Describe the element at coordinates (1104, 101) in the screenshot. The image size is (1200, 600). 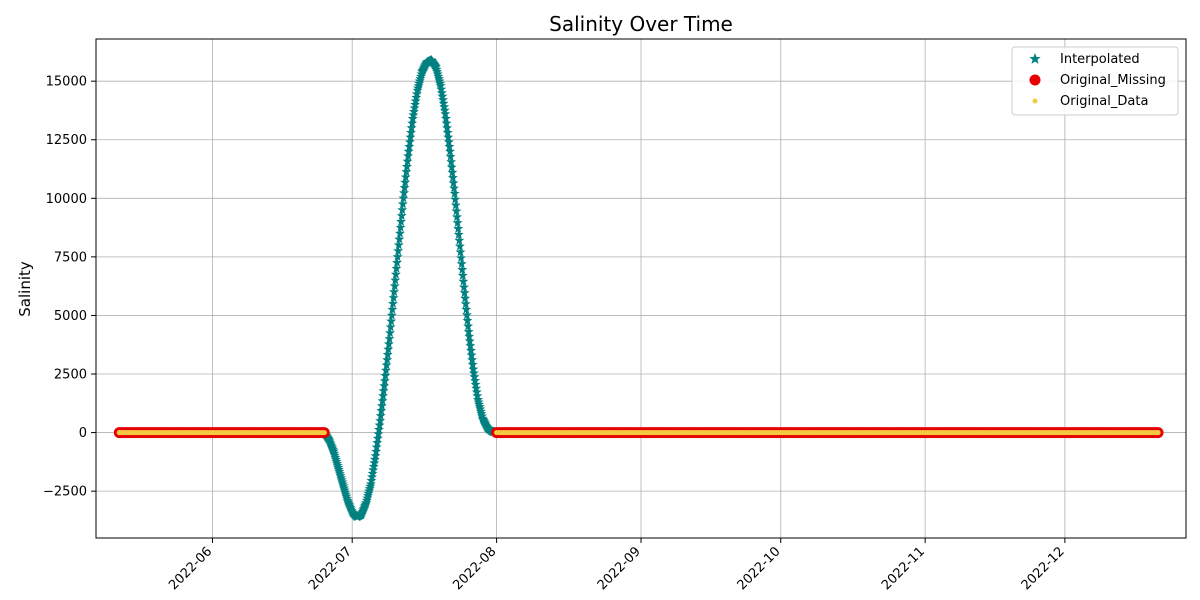
I see `legend-label-original-data: Original_Data` at that location.